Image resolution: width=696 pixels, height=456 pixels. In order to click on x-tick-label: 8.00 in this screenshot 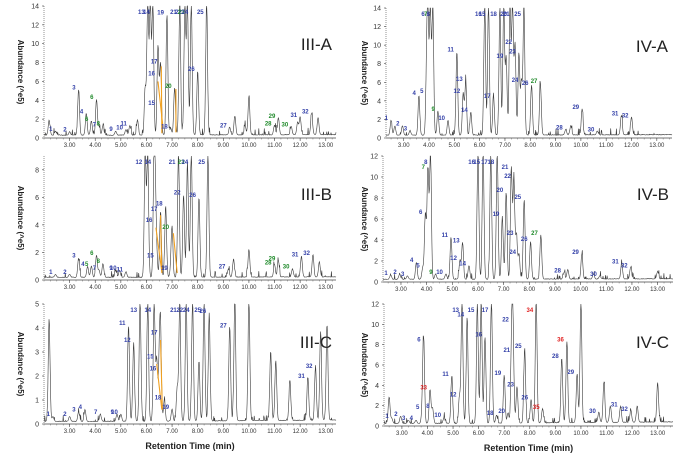, I will do `click(198, 146)`.